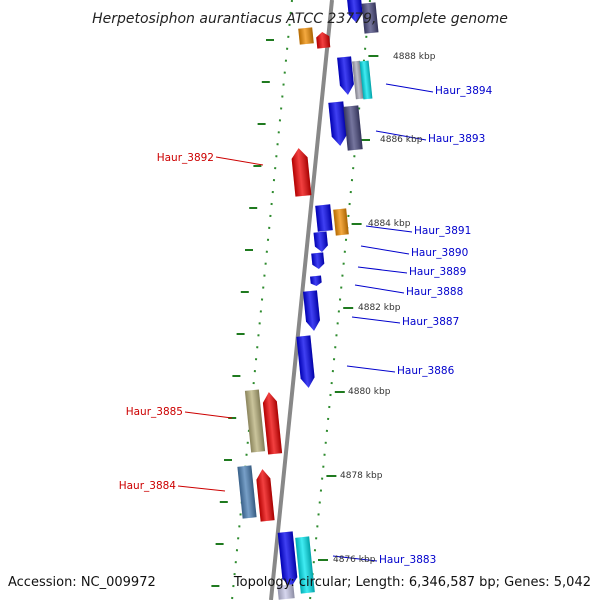 The width and height of the screenshot is (600, 600). What do you see at coordinates (407, 560) in the screenshot?
I see `gene-label-forward: Haur_3883` at bounding box center [407, 560].